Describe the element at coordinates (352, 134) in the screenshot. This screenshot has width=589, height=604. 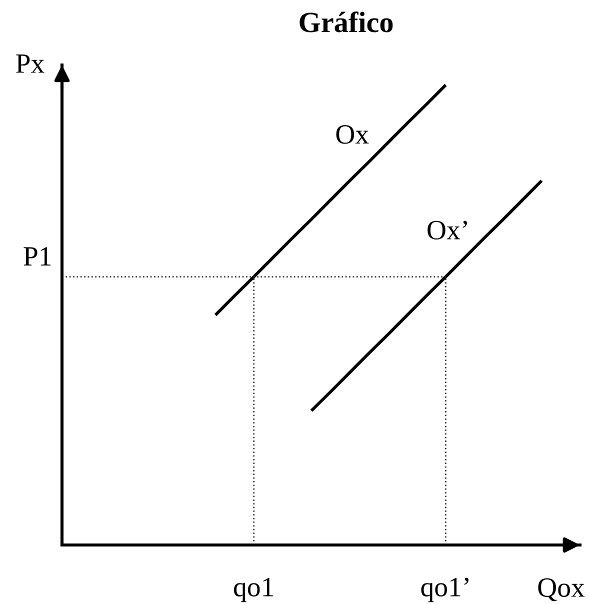
I see `series-label: Ox` at that location.